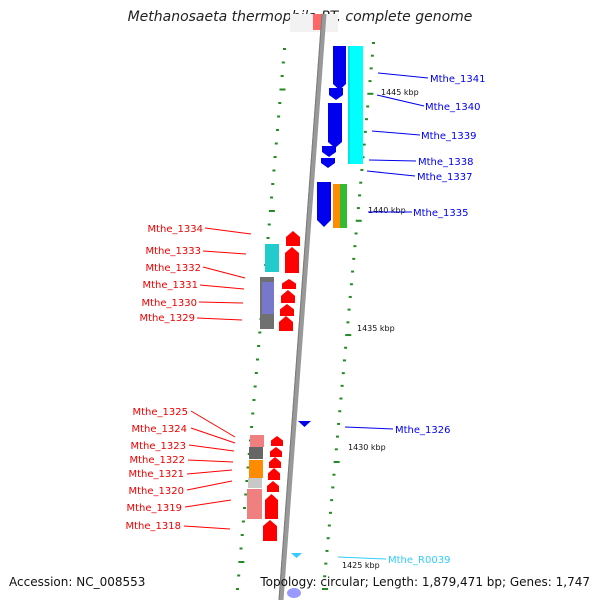 The image size is (600, 600). What do you see at coordinates (453, 107) in the screenshot?
I see `gene-label-mthe1340: Mthe_1340` at bounding box center [453, 107].